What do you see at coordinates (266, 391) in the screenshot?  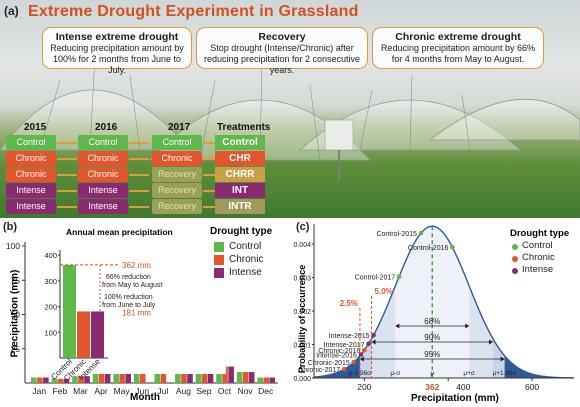 I see `month-tick-label: Dec` at bounding box center [266, 391].